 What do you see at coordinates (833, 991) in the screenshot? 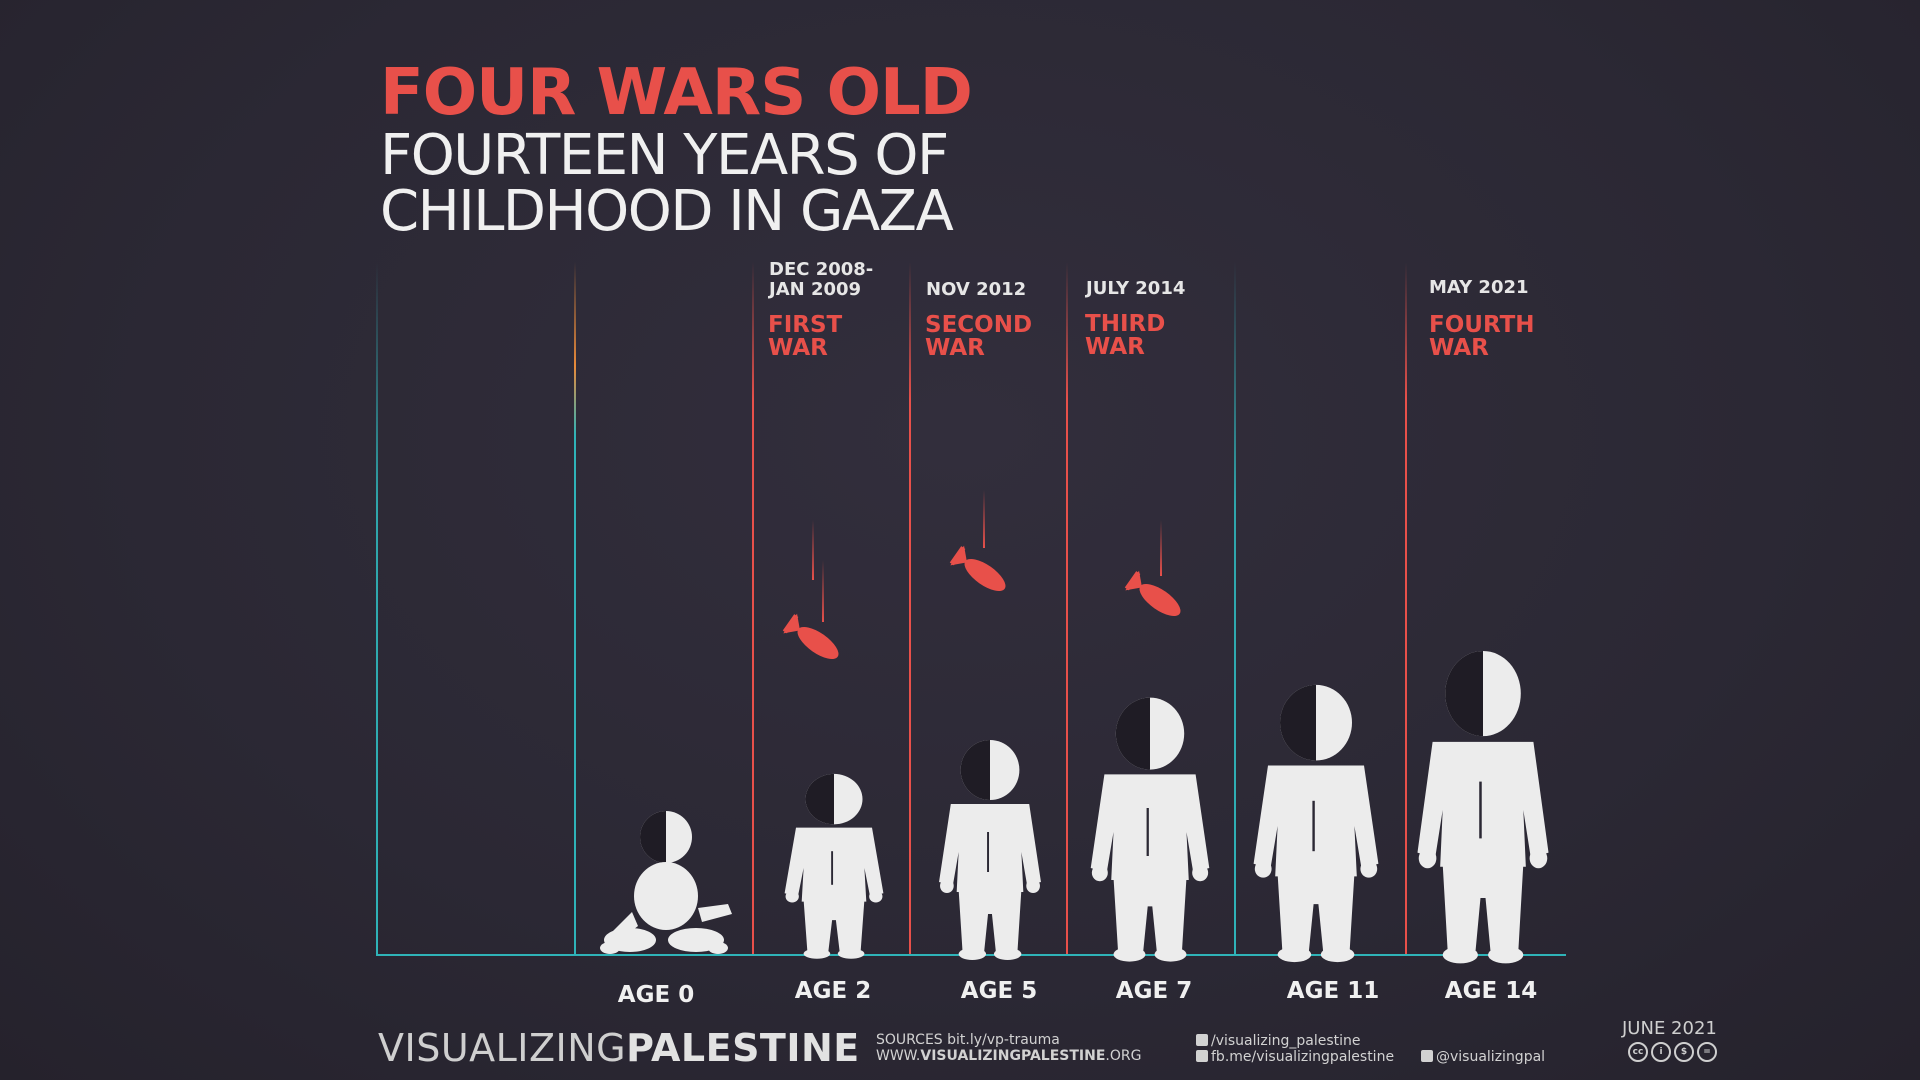
I see `age-label: AGE 2` at bounding box center [833, 991].